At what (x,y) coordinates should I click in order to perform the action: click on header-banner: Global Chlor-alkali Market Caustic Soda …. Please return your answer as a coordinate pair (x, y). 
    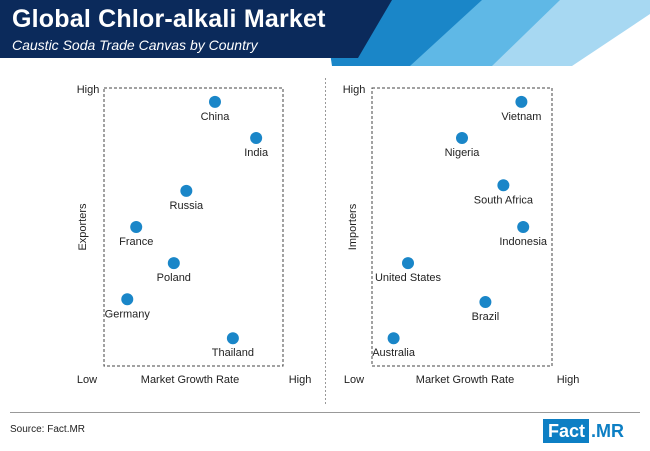
    Looking at the image, I should click on (325, 33).